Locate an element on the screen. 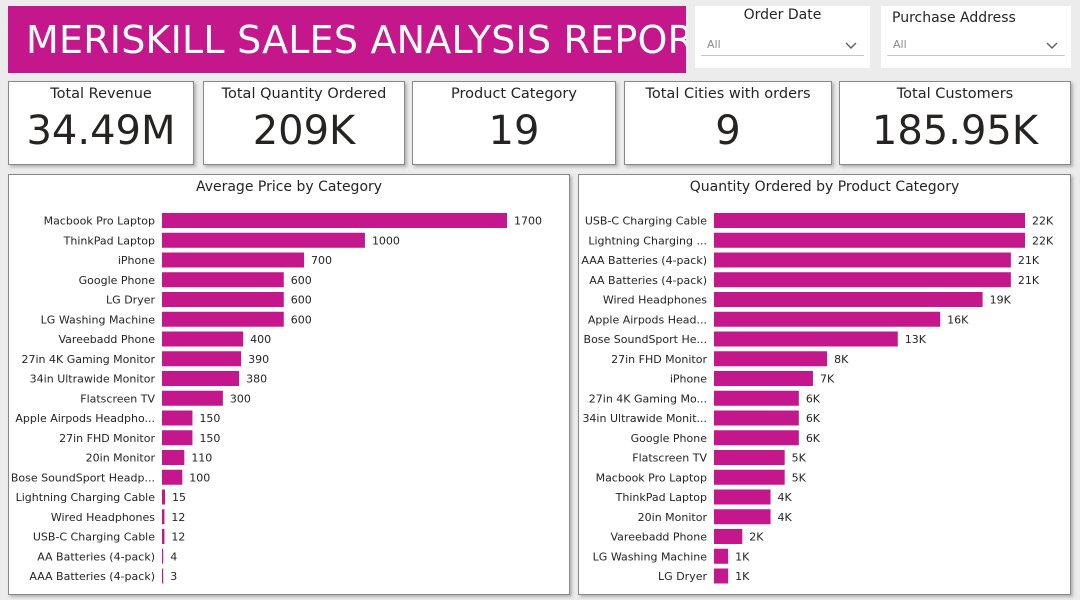  data-label: 2K is located at coordinates (756, 537).